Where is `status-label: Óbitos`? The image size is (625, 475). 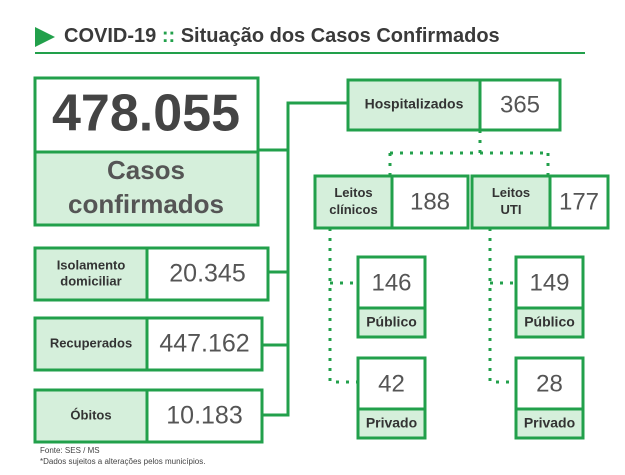
status-label: Óbitos is located at coordinates (90, 414).